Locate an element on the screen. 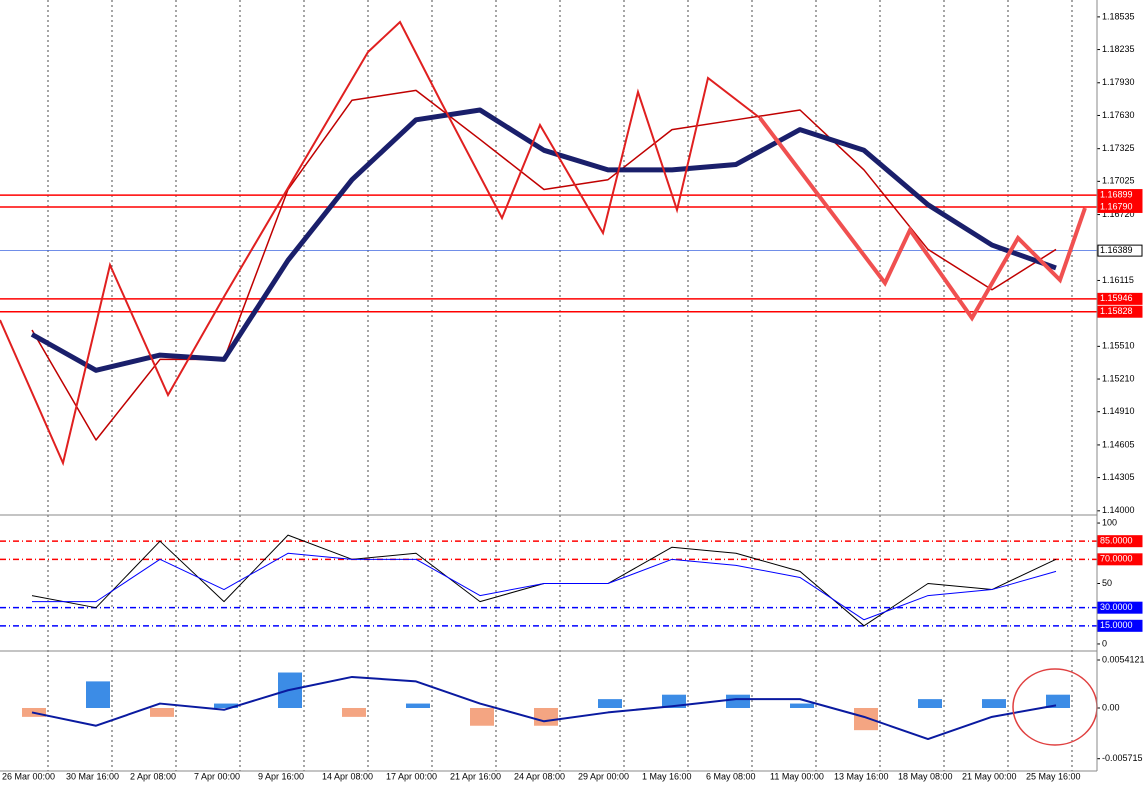 The image size is (1146, 785). forecast-arrows is located at coordinates (922, 219).